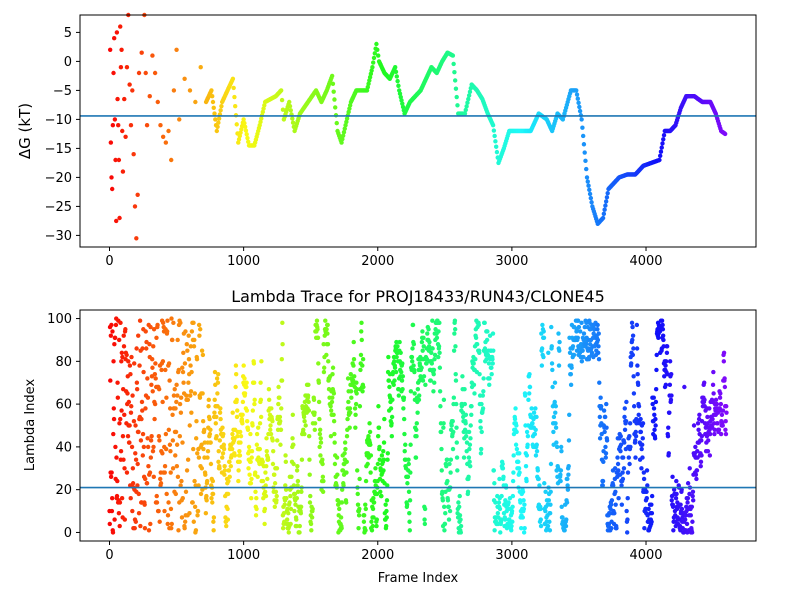  What do you see at coordinates (667, 352) in the screenshot?
I see `lambda-point-2077` at bounding box center [667, 352].